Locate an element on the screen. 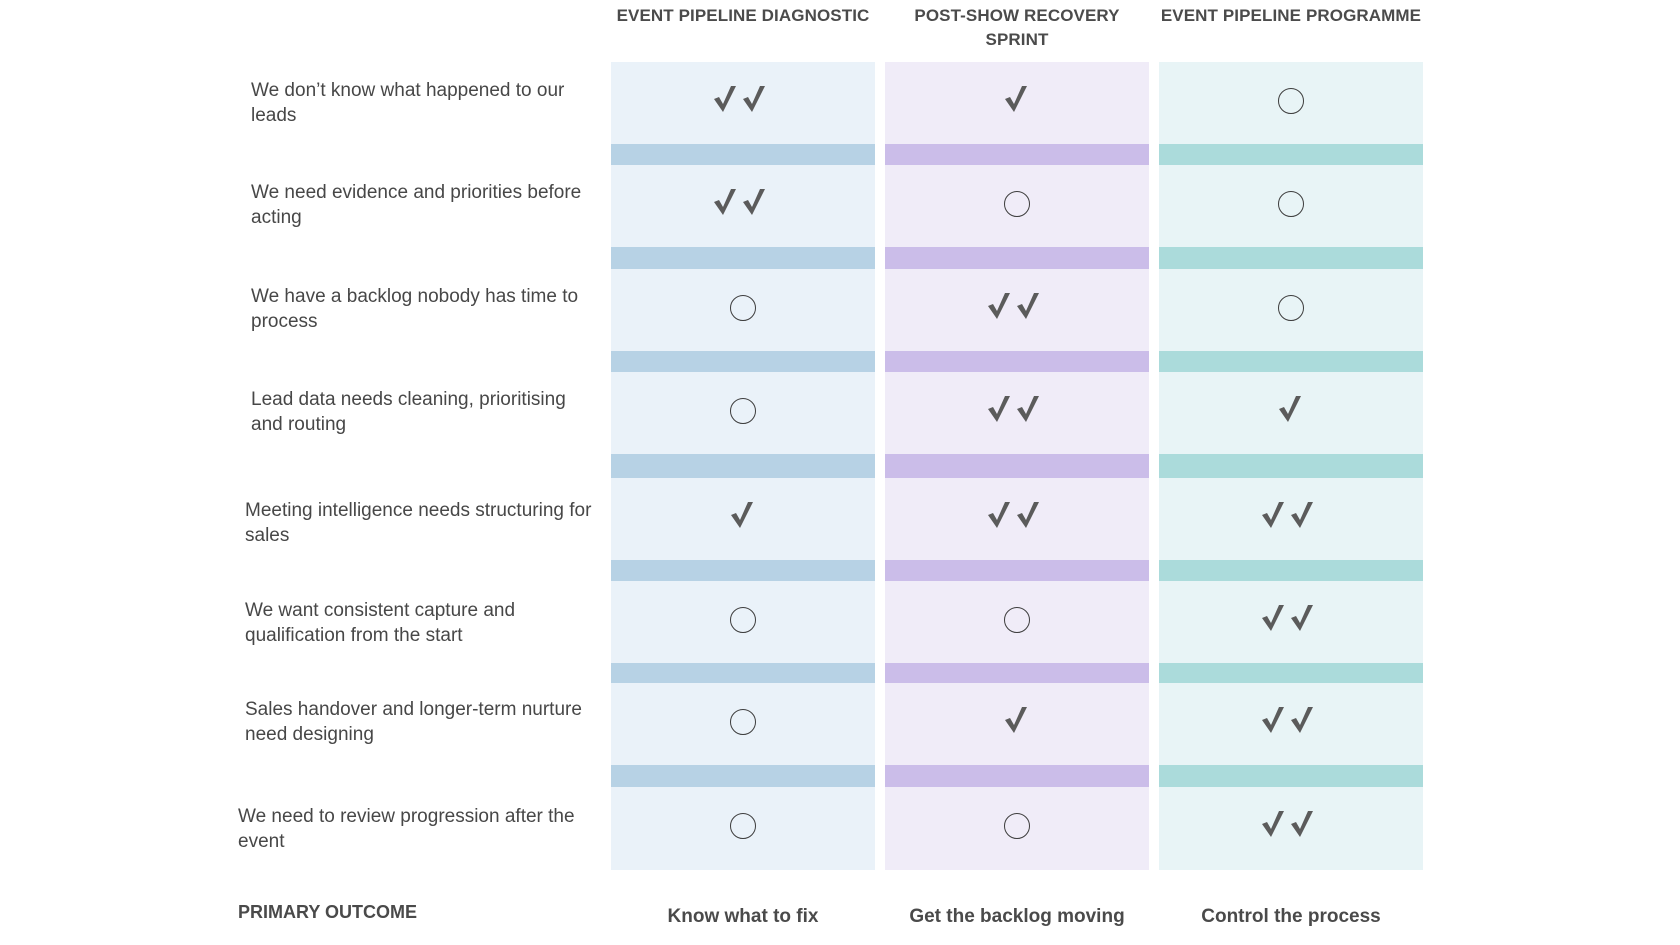  outcome-recovery-sprint: Get the backlog moving is located at coordinates (1017, 916).